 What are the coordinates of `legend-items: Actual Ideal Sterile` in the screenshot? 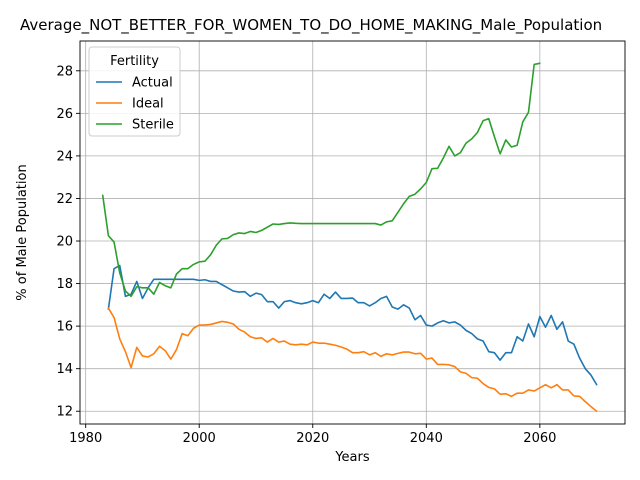 It's located at (135, 104).